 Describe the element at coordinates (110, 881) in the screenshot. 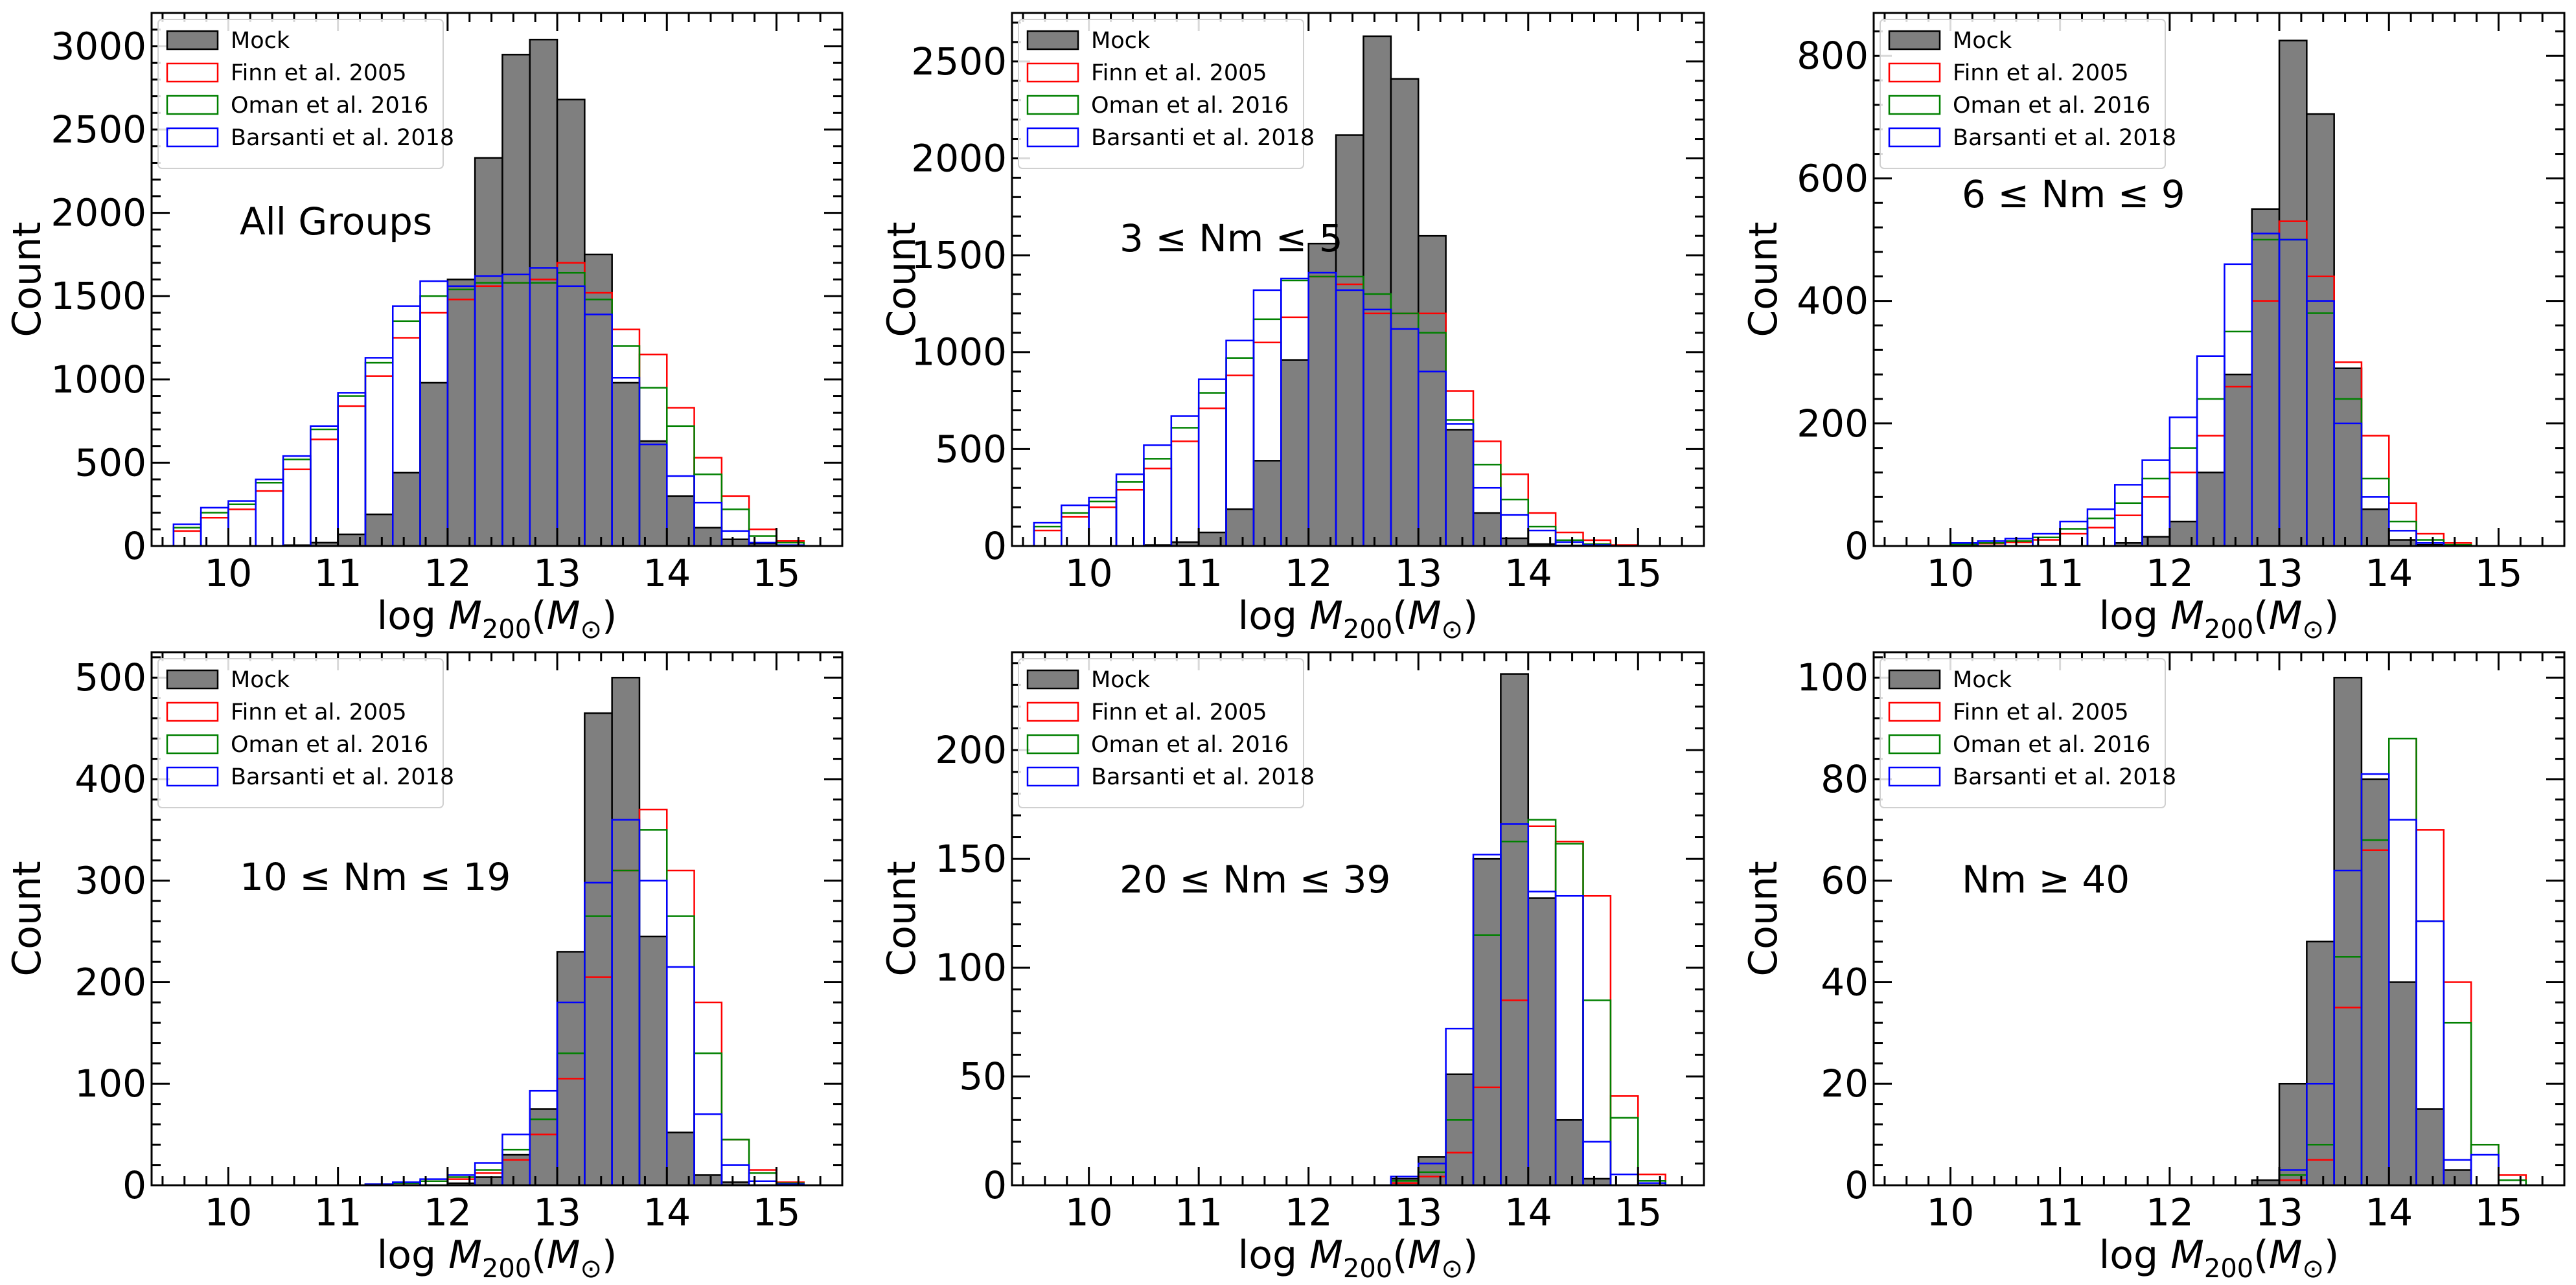

I see `y-tick-label: 300` at that location.